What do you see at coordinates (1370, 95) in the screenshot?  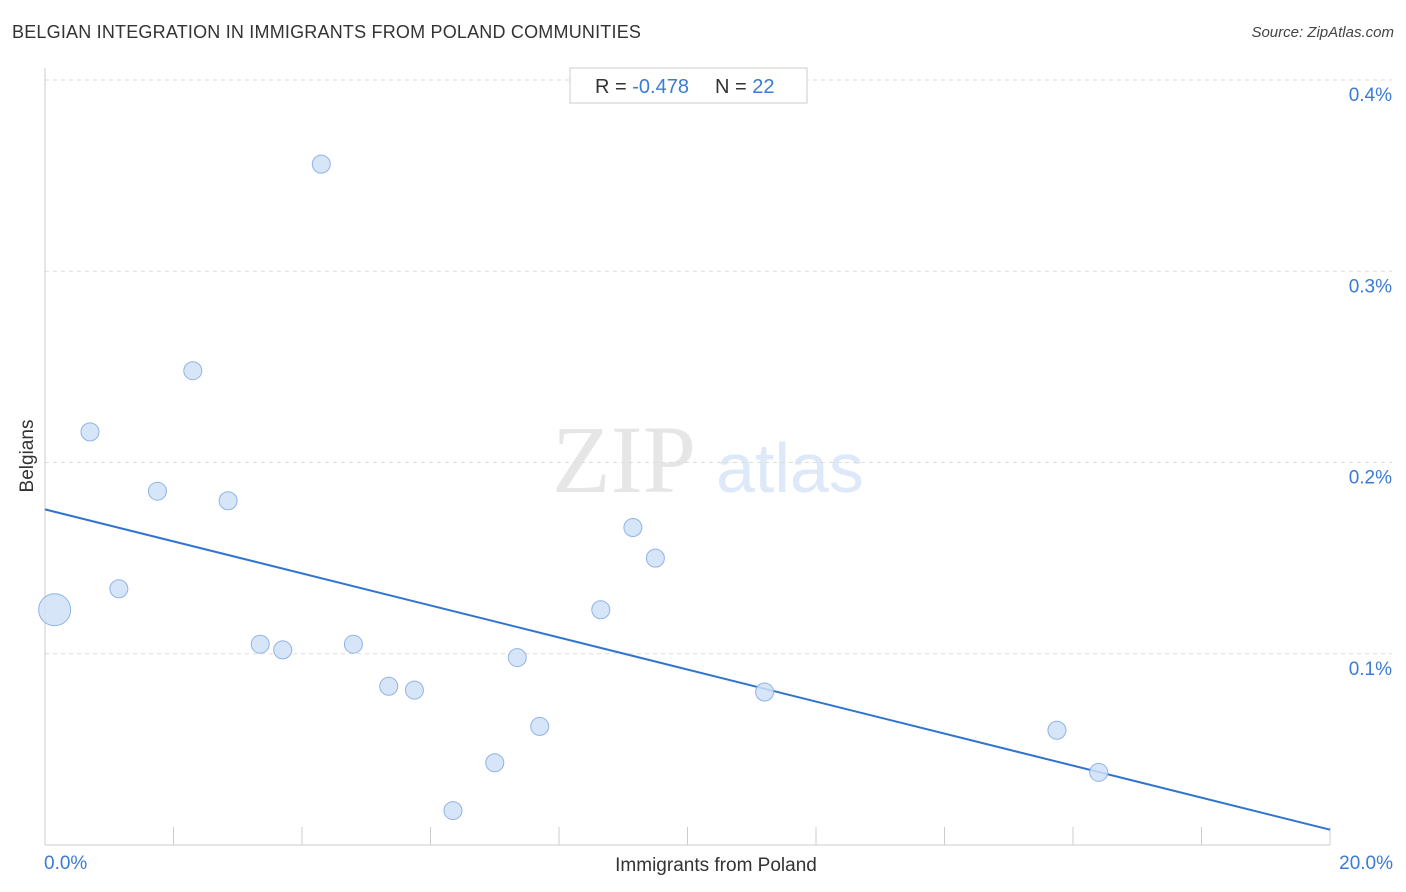 I see `y-tick-label: 0.4%` at bounding box center [1370, 95].